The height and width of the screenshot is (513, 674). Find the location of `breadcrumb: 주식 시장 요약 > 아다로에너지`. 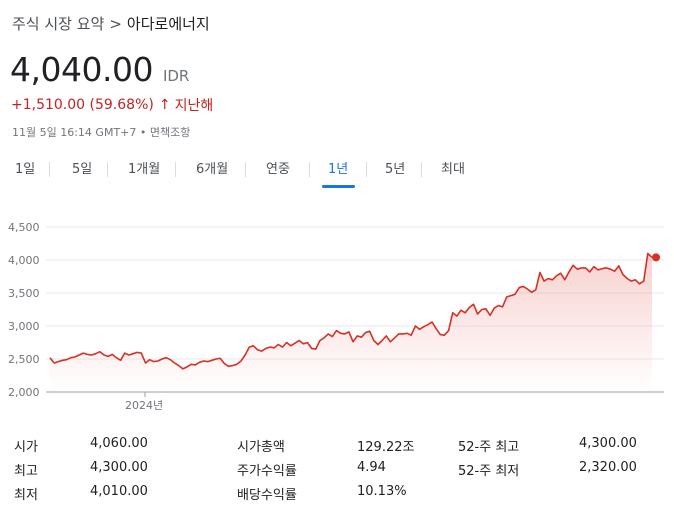

breadcrumb: 주식 시장 요약 > 아다로에너지 is located at coordinates (111, 23).